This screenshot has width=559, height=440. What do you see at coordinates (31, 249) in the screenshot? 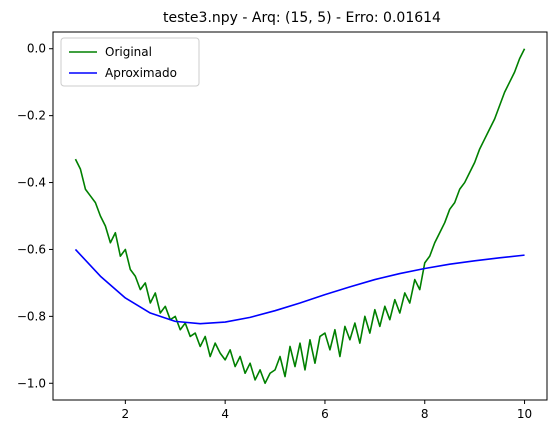
I see `y-tick-label: −0.6` at bounding box center [31, 249].